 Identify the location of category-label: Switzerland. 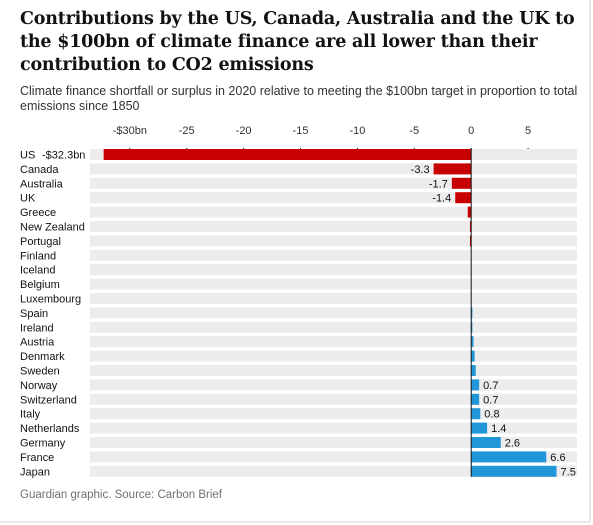
(48, 400).